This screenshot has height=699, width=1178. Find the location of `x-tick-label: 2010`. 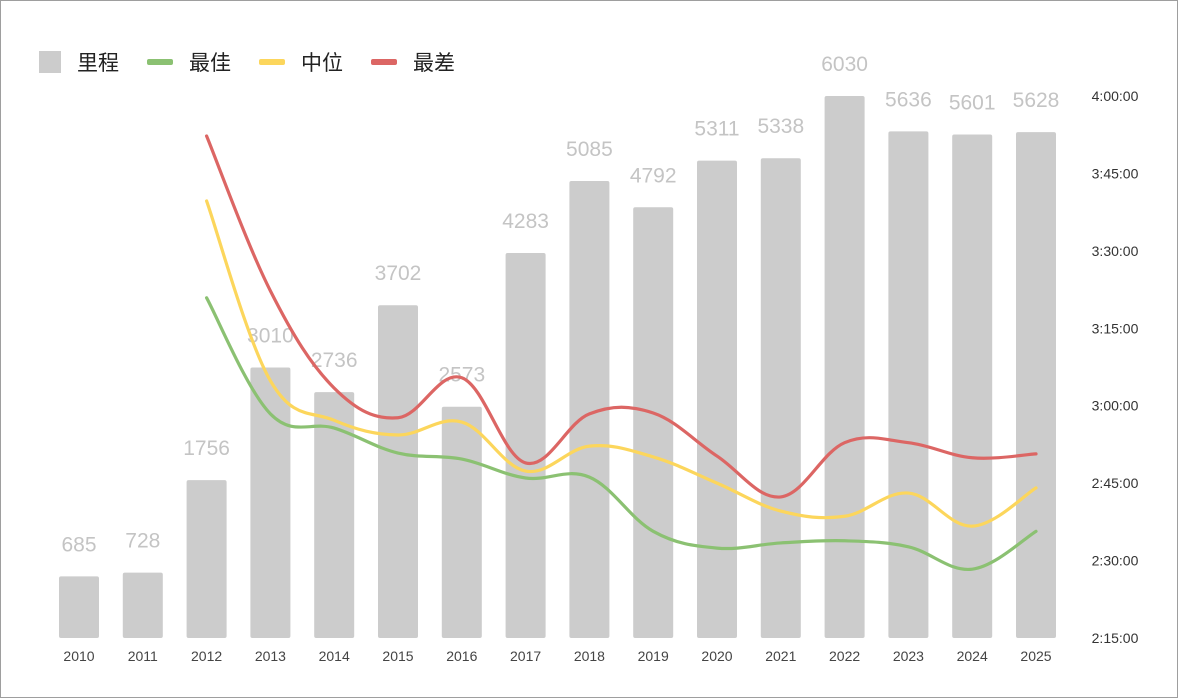

x-tick-label: 2010 is located at coordinates (78, 656).